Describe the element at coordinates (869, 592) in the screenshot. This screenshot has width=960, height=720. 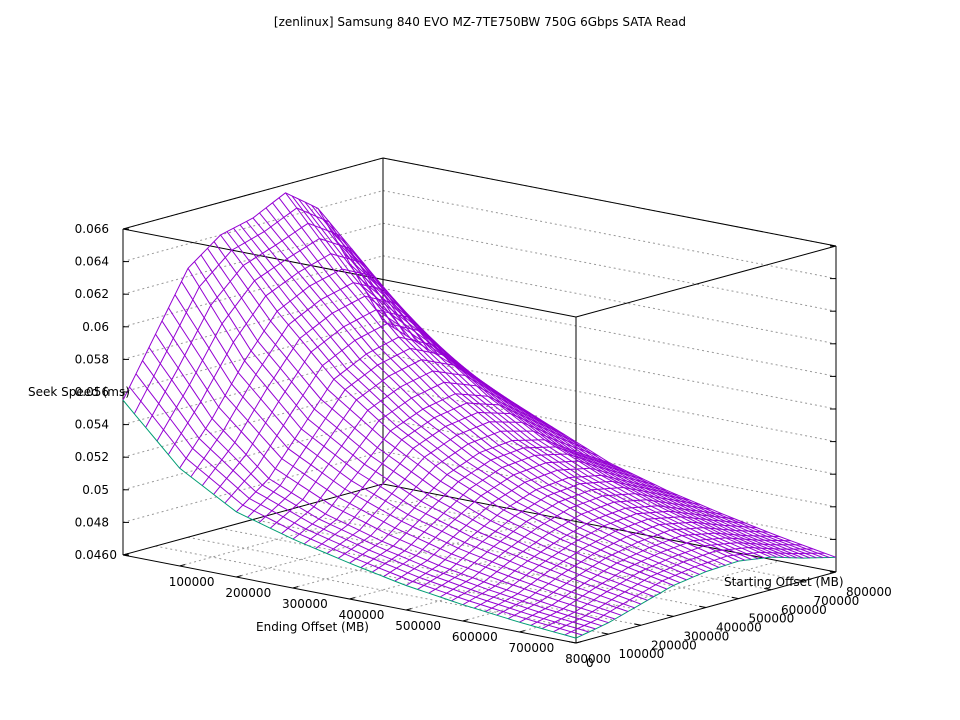
I see `y-tick-label: 800000` at that location.